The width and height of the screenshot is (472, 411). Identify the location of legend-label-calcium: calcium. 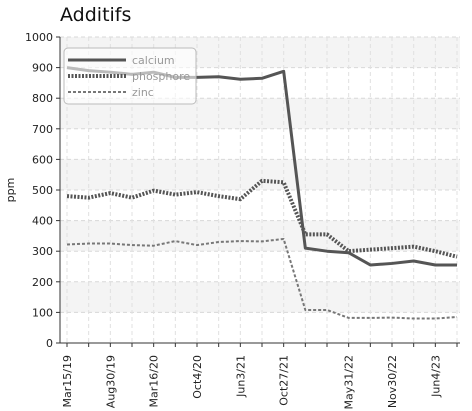
(153, 60).